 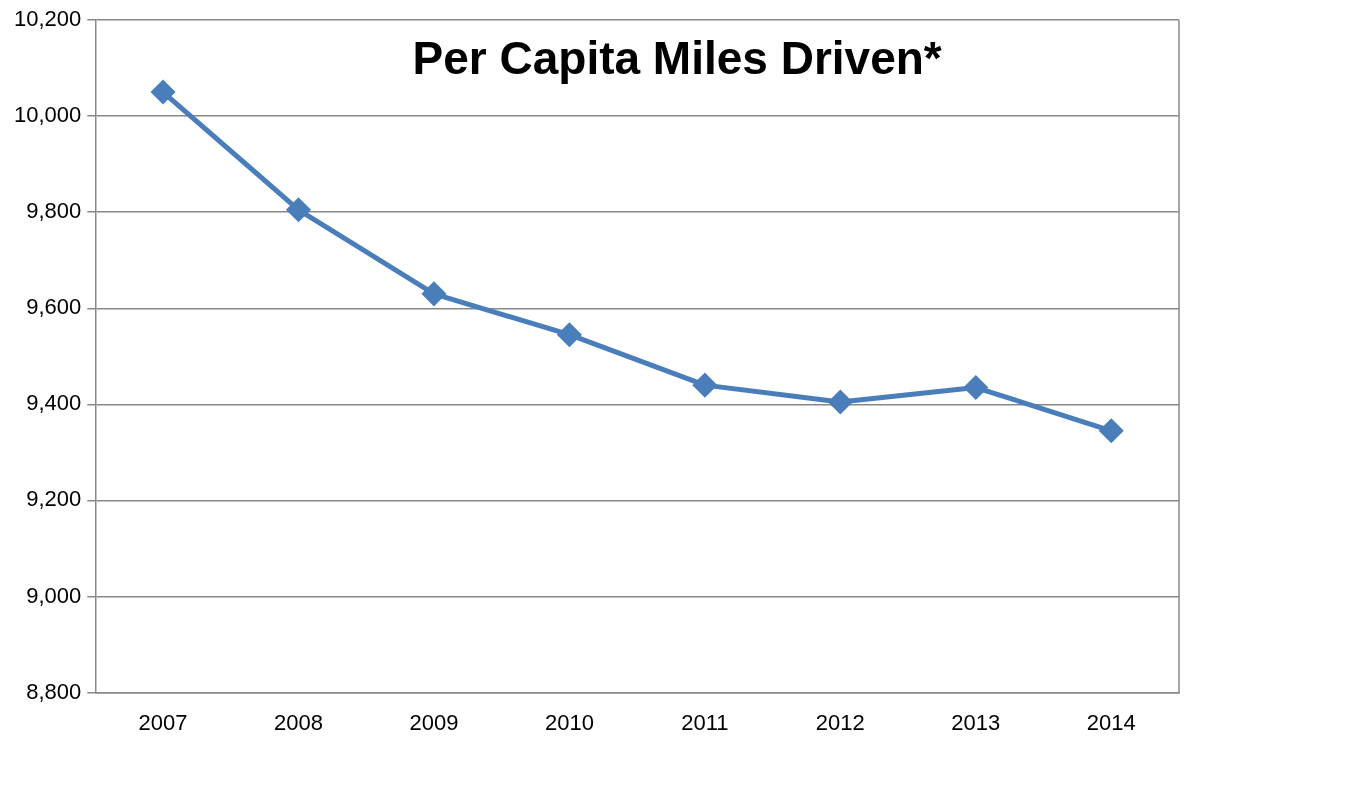 What do you see at coordinates (54, 691) in the screenshot?
I see `y-tick-label: 8,800` at bounding box center [54, 691].